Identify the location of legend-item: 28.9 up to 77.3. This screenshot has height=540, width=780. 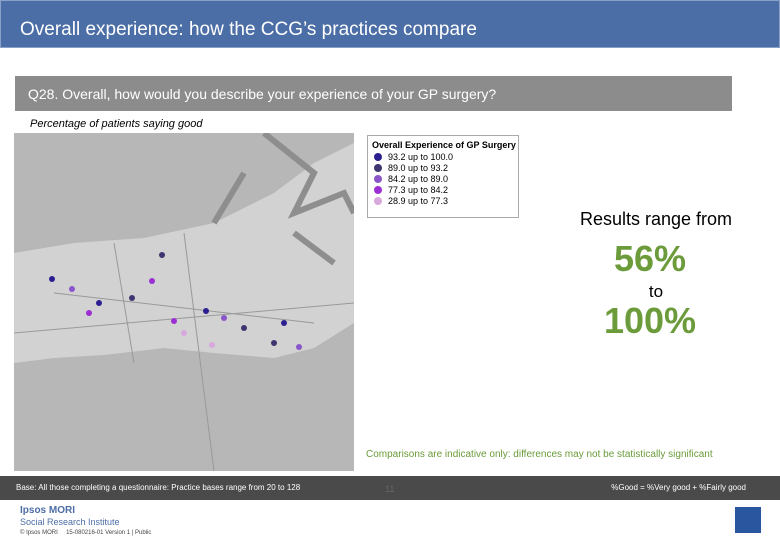
(446, 201).